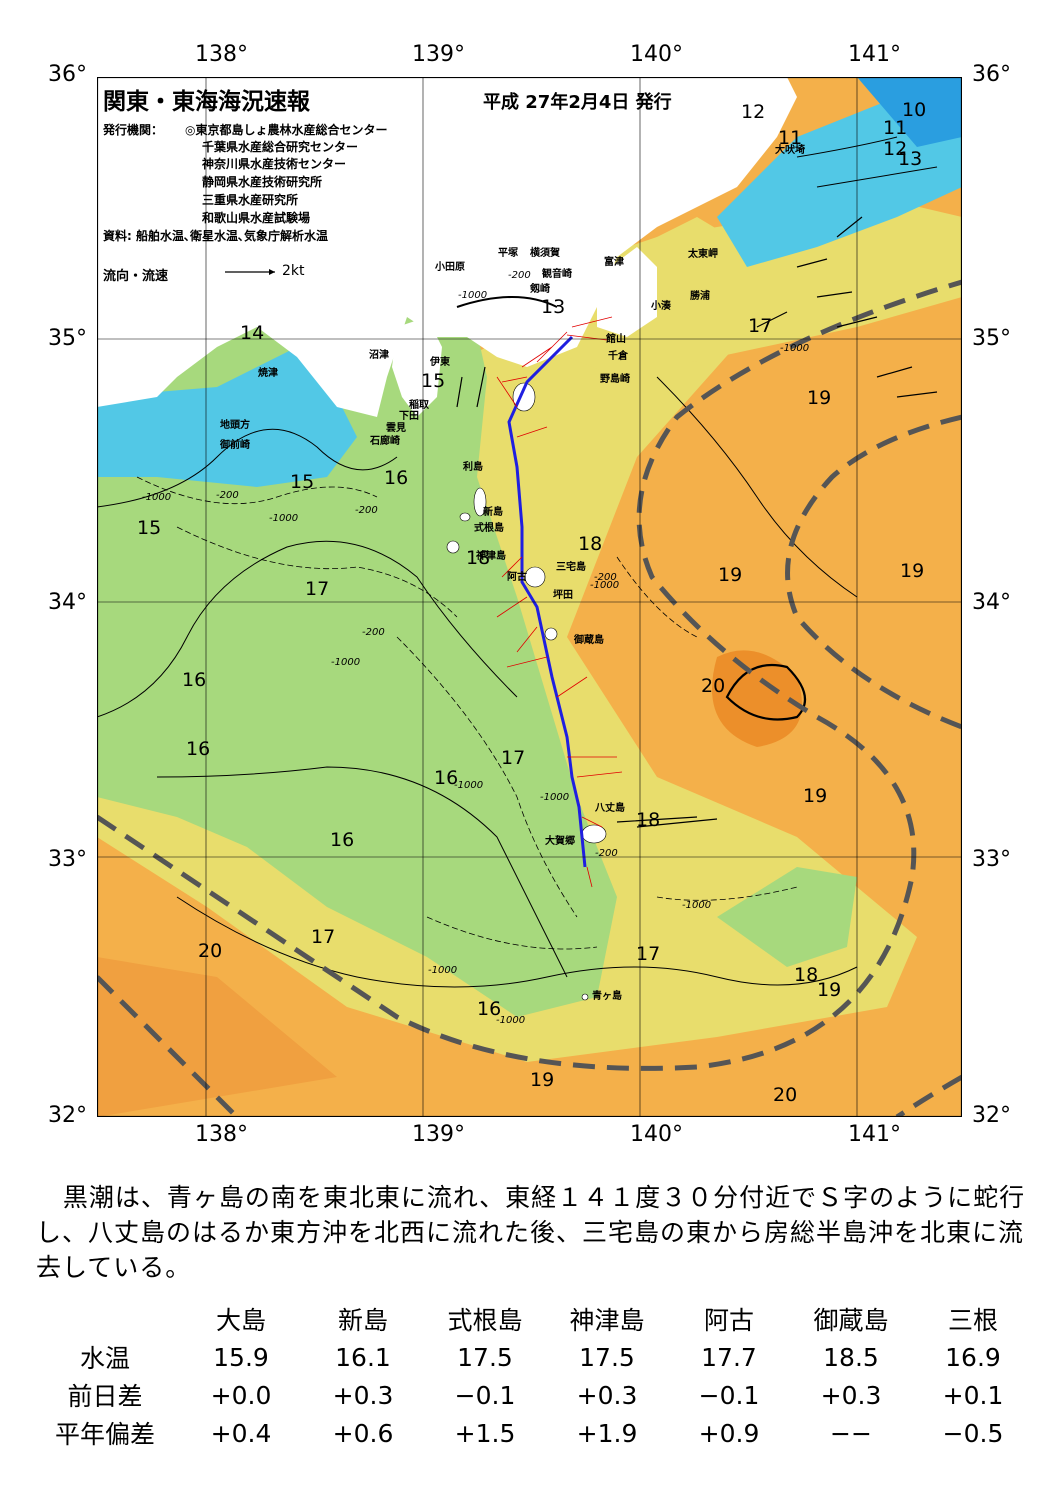 The width and height of the screenshot is (1064, 1503). What do you see at coordinates (438, 1134) in the screenshot?
I see `lon-tick-139-bottom: 139°` at bounding box center [438, 1134].